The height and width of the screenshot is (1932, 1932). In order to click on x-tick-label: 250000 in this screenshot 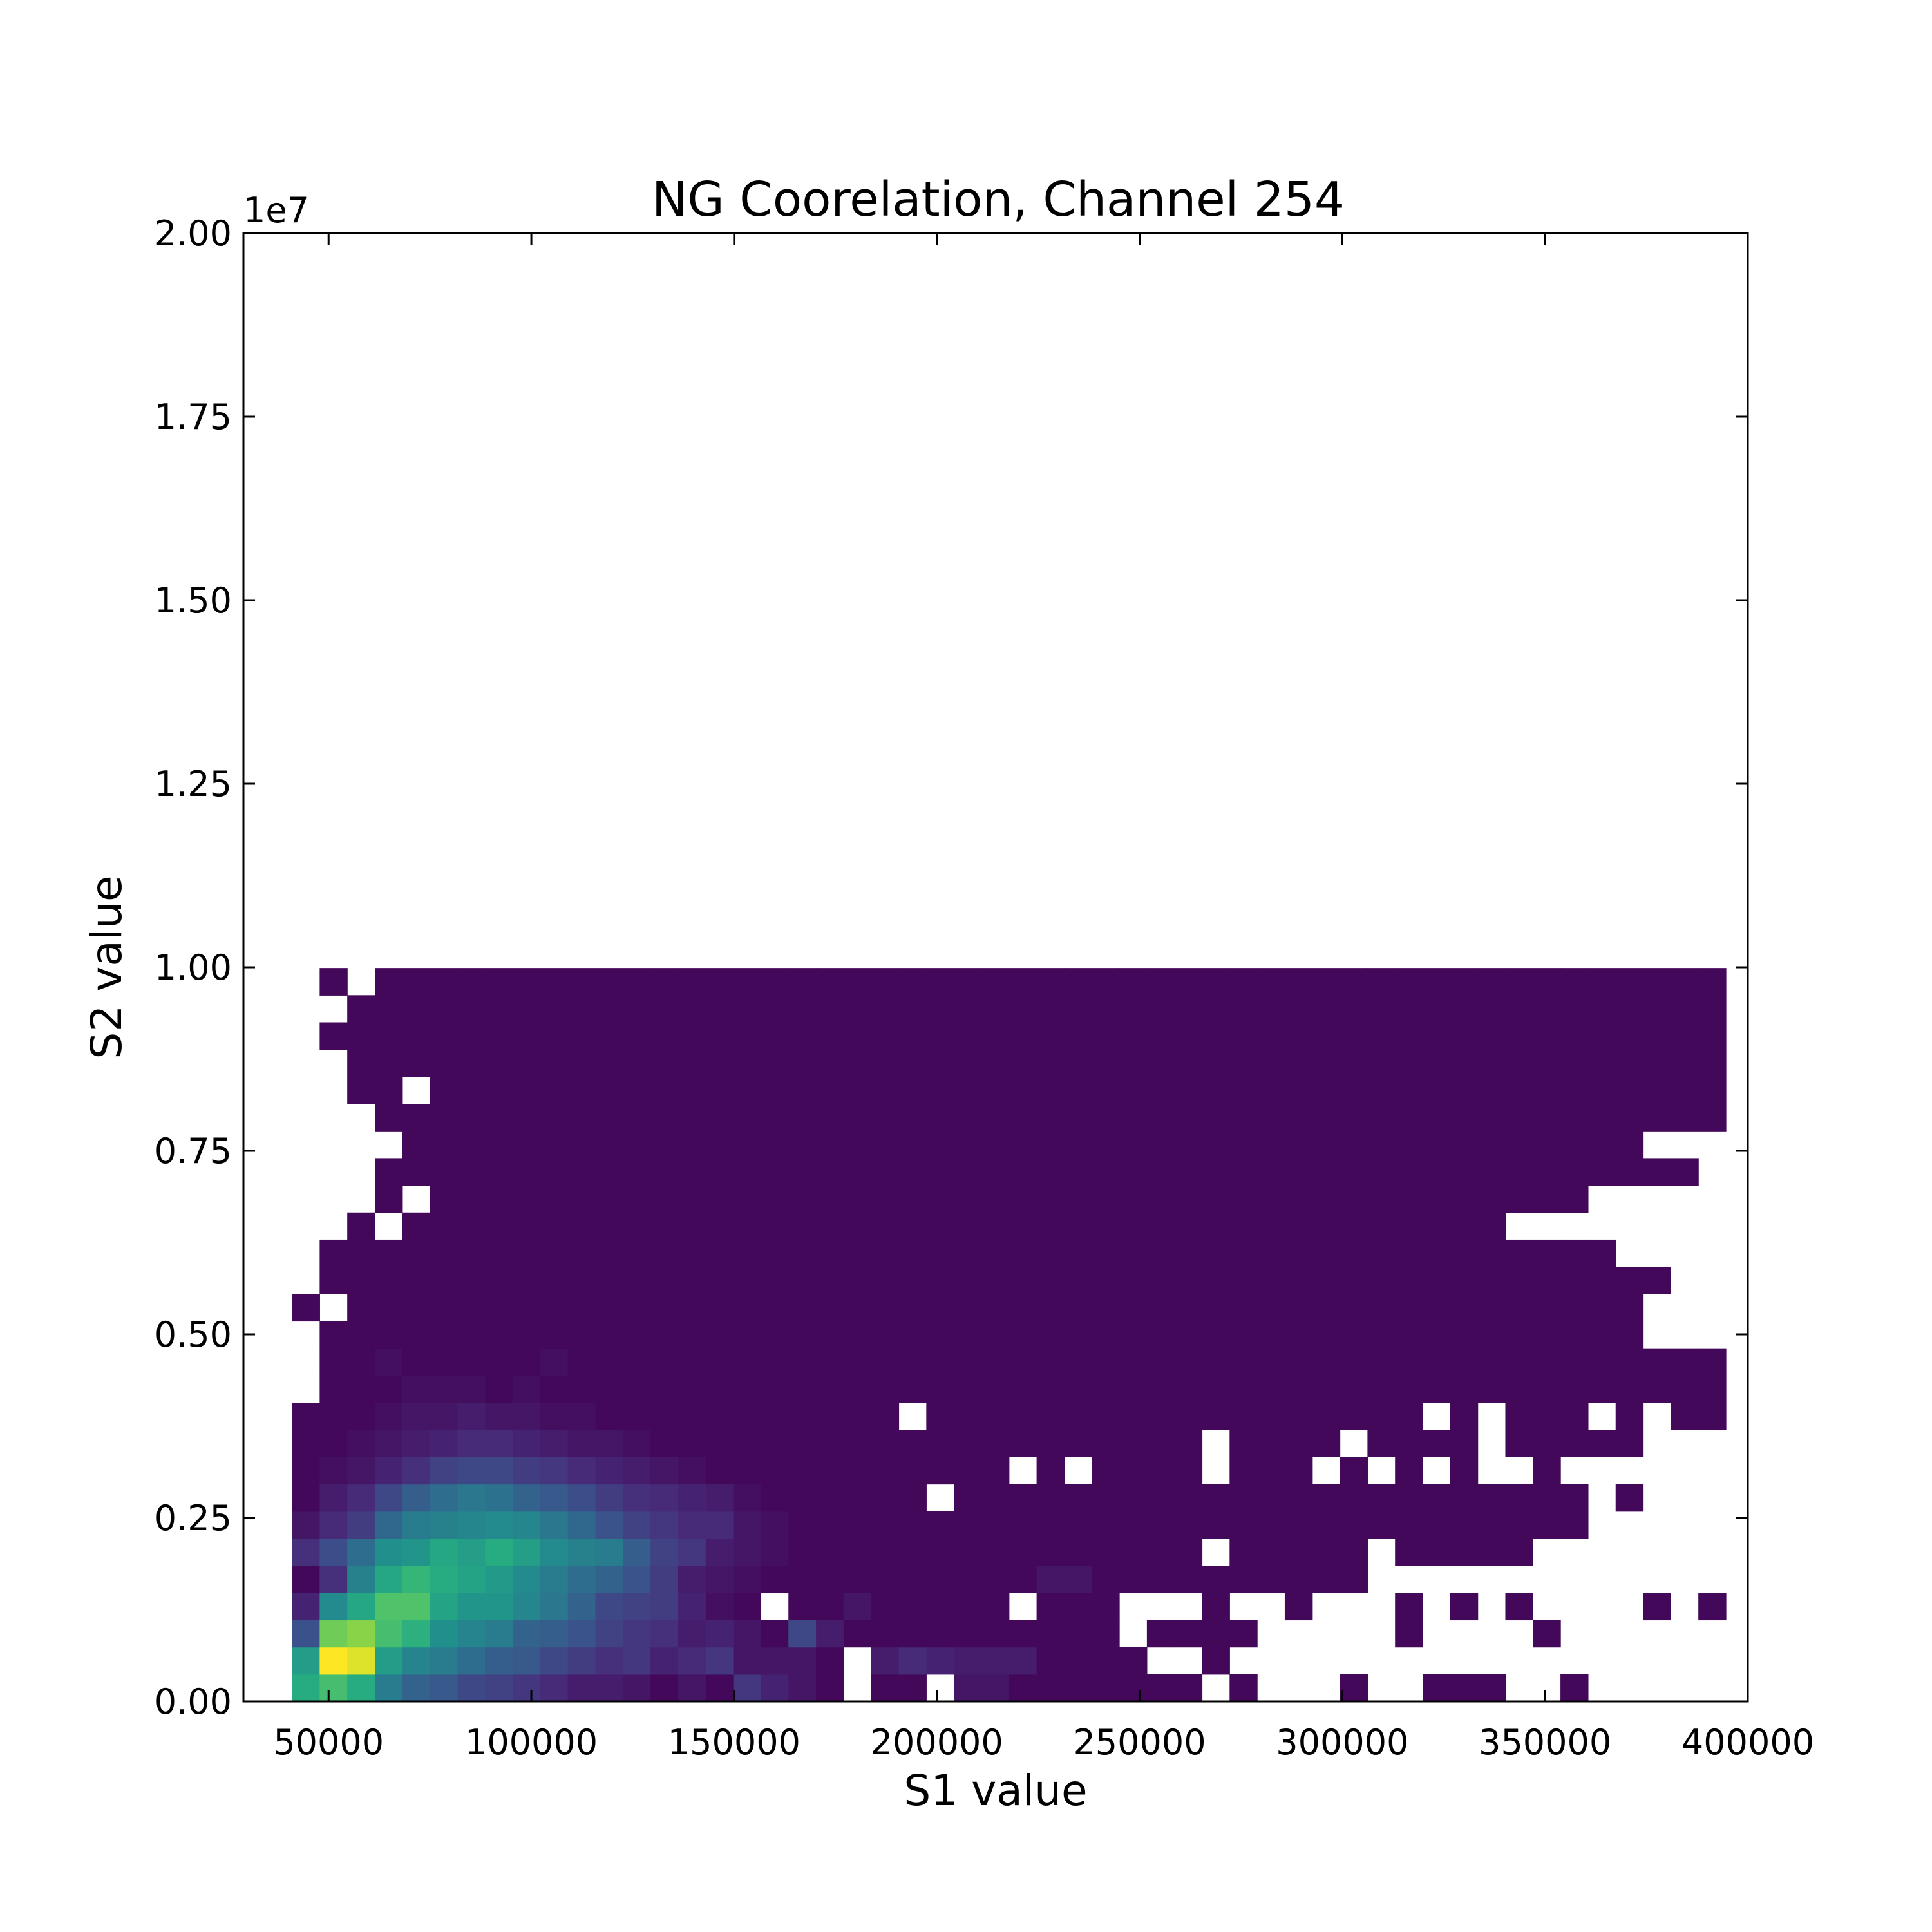, I will do `click(1139, 1742)`.